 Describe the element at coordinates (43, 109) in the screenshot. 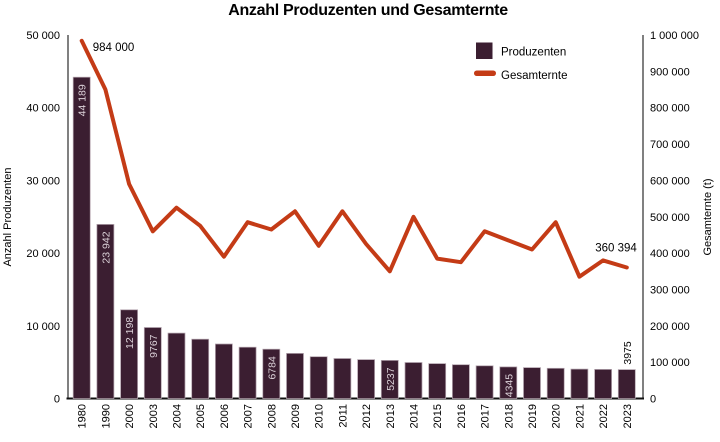

I see `left-tick-label: 40 000` at that location.